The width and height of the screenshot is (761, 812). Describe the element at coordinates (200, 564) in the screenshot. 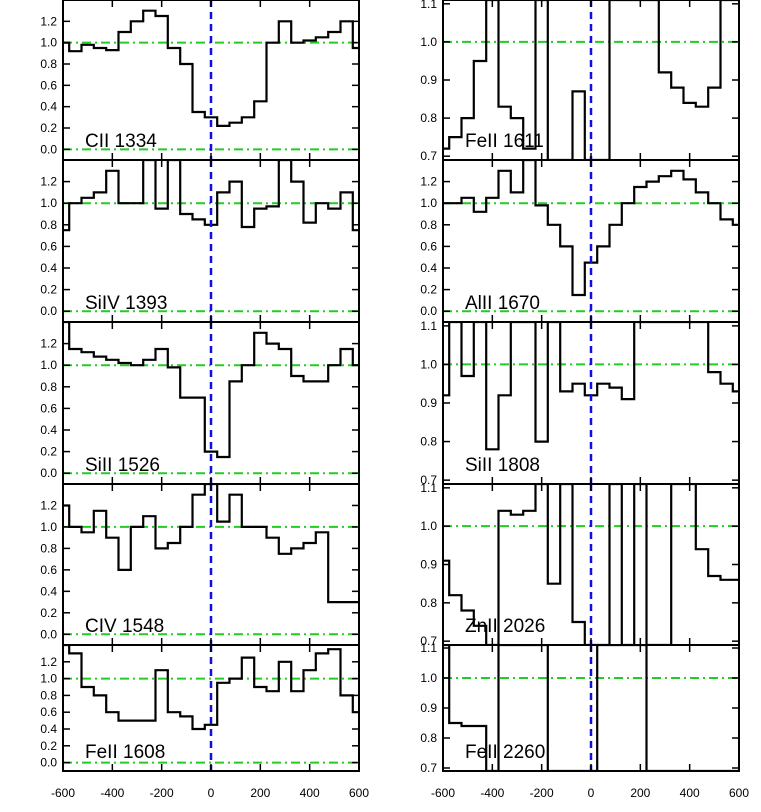

I see `panel-3: 0.0 0.2 0.4 0.6 0.8 1.0 1.2 CIV 1548` at that location.